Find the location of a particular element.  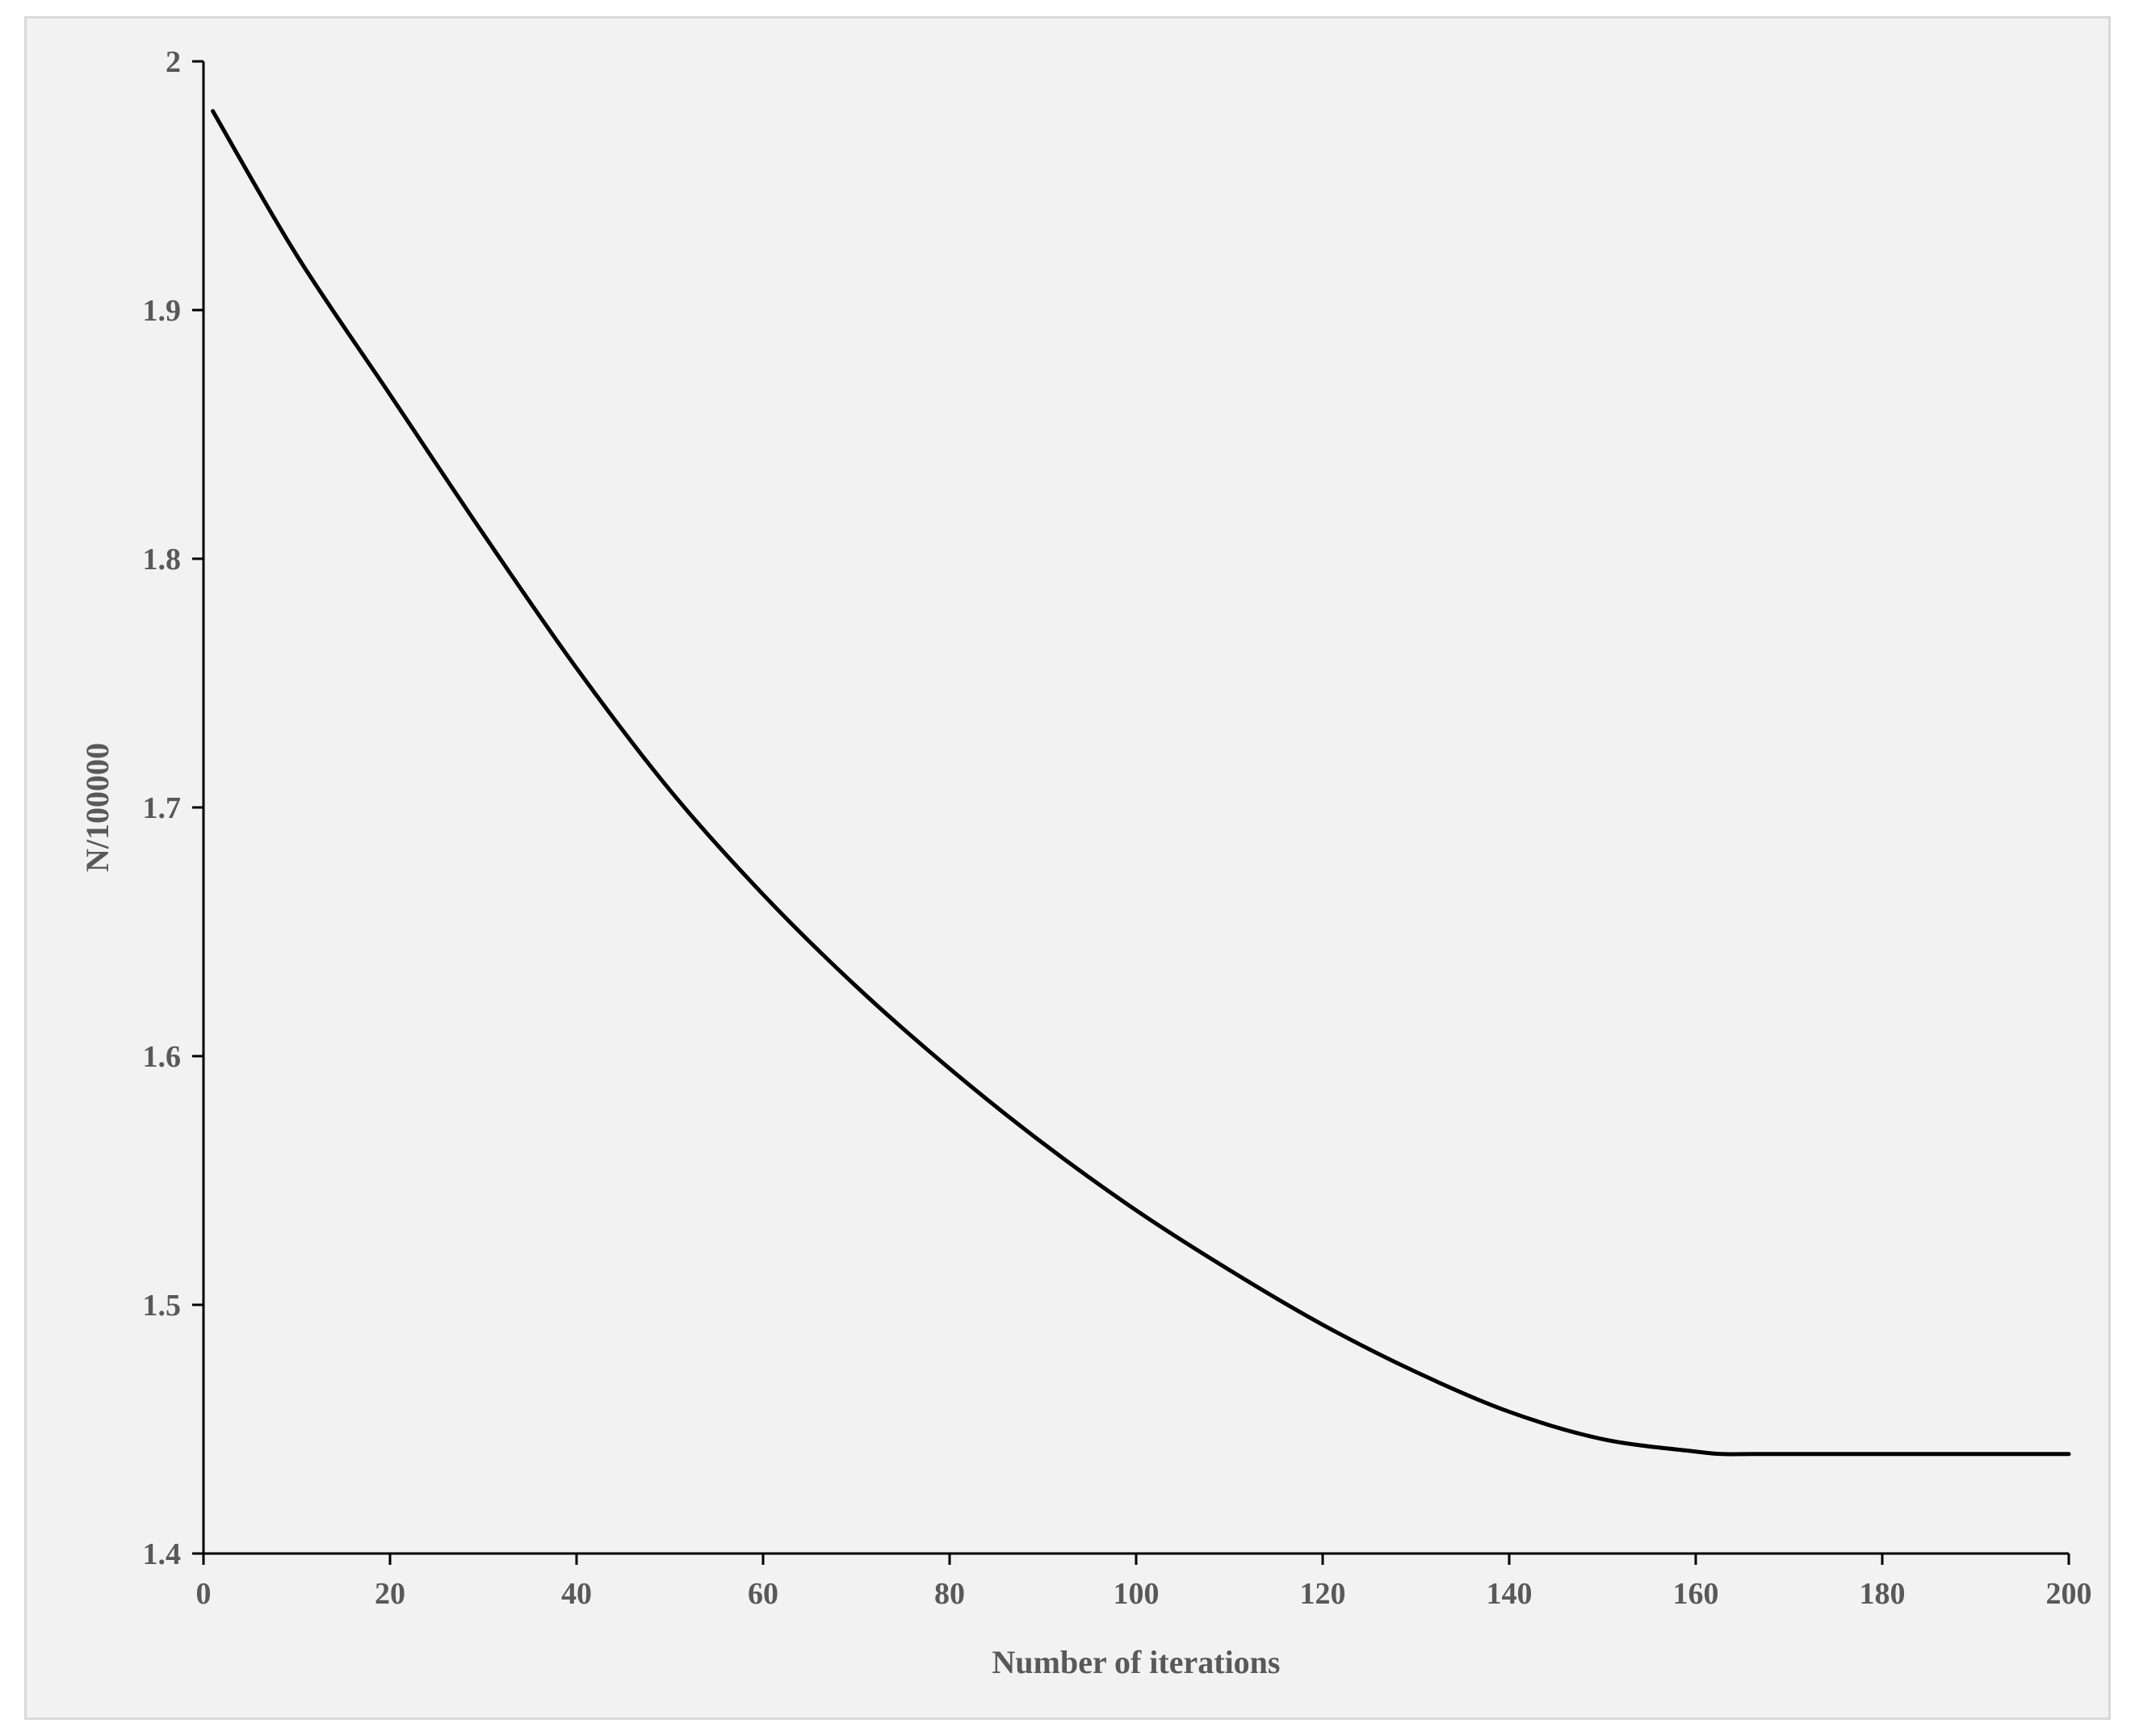

x-tick-label: 160 is located at coordinates (1696, 1594).